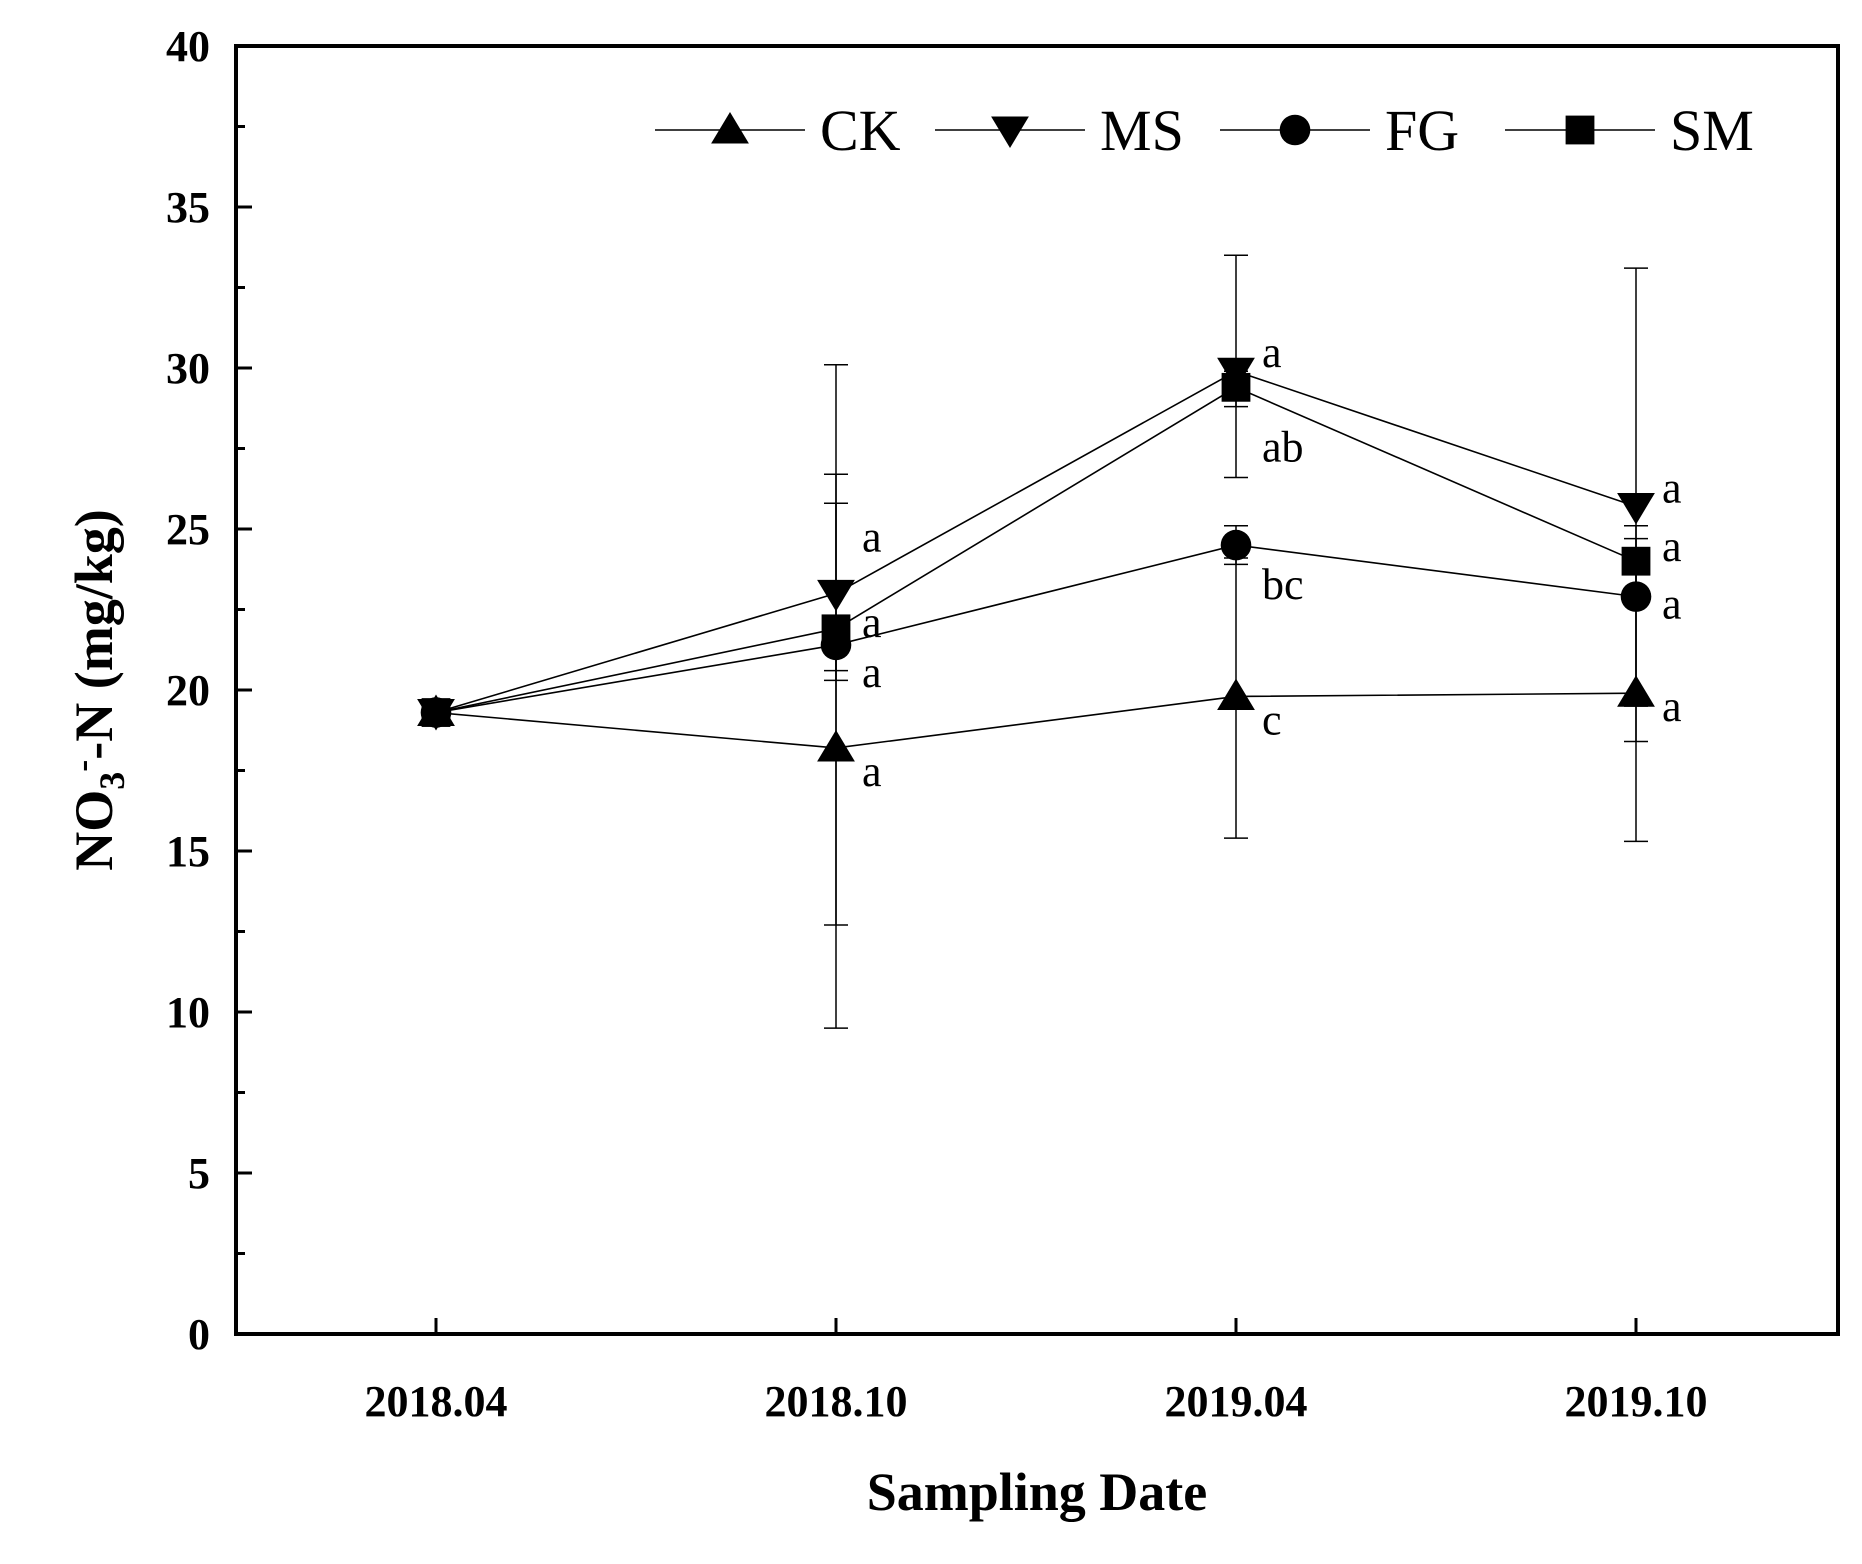 This screenshot has height=1564, width=1862. Describe the element at coordinates (436, 1401) in the screenshot. I see `x-tick-label: 2018.04` at that location.